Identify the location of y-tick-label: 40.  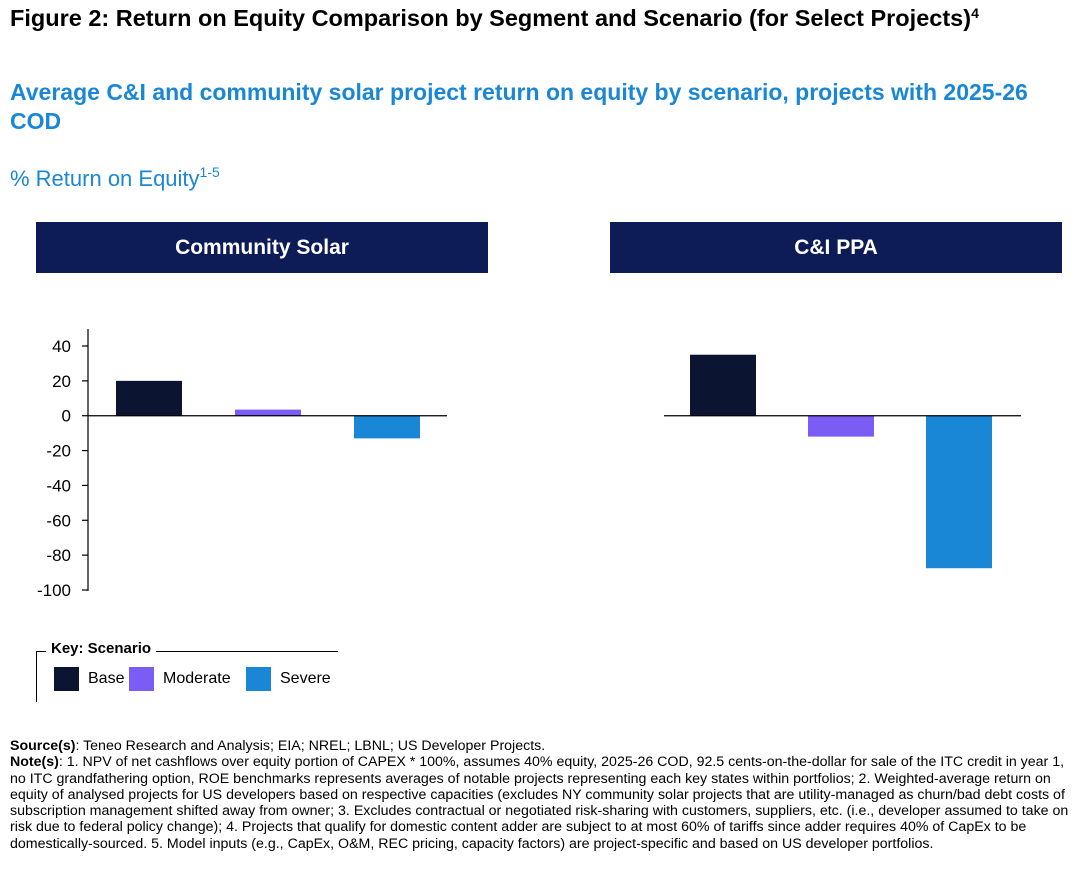
(61, 346).